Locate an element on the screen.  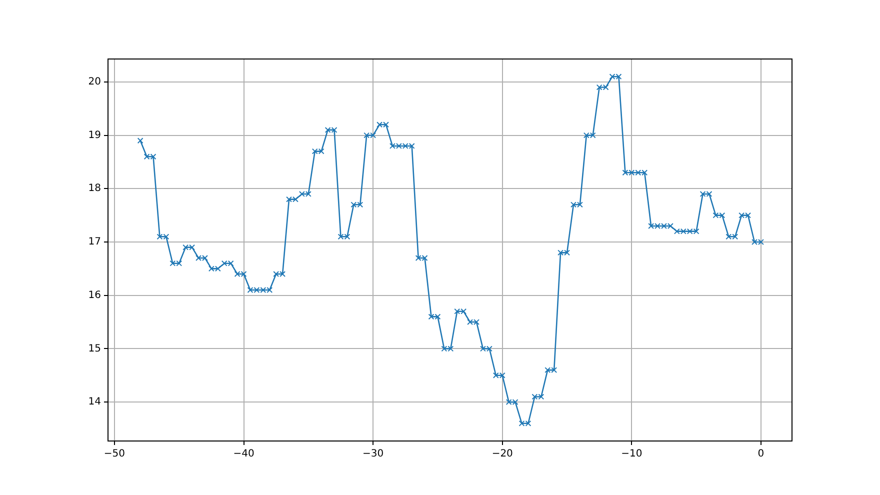
y-tick-label: 19 is located at coordinates (94, 135).